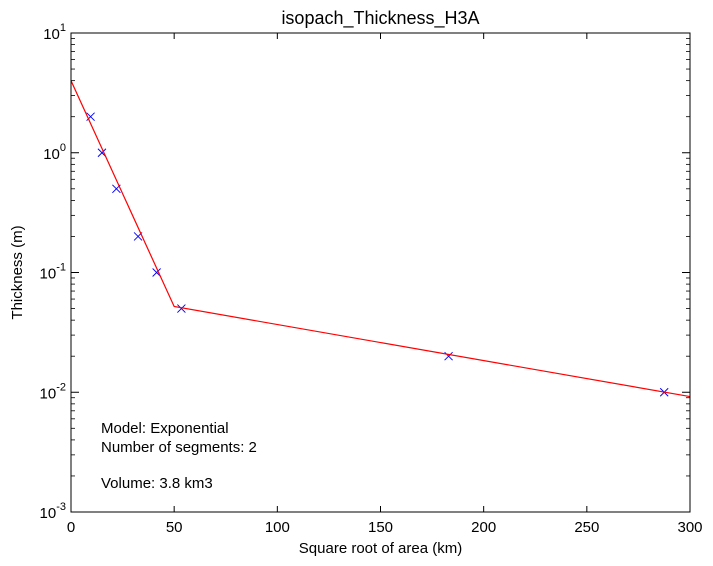  I want to click on y-tick-label: 10⁻³, so click(53, 511).